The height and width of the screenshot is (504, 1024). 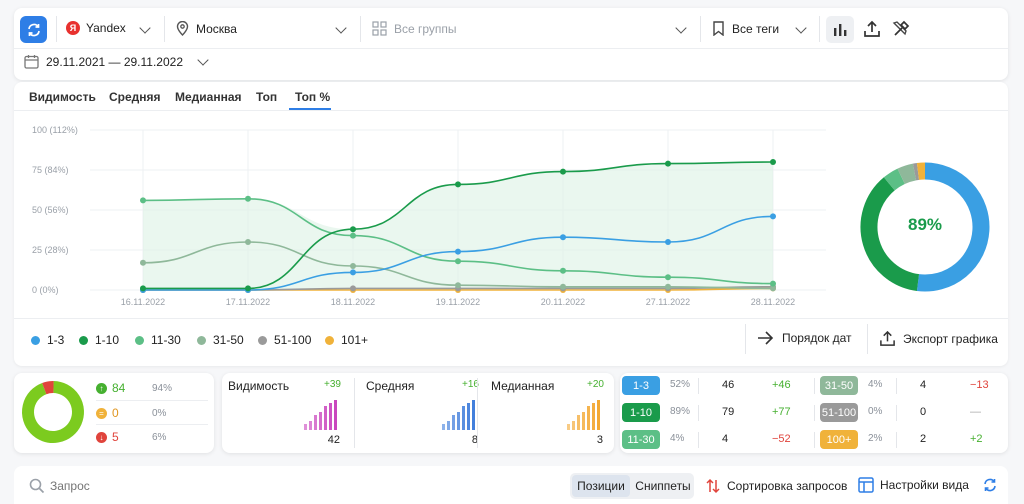 What do you see at coordinates (284, 340) in the screenshot?
I see `legend-item-51-100: 51-100` at bounding box center [284, 340].